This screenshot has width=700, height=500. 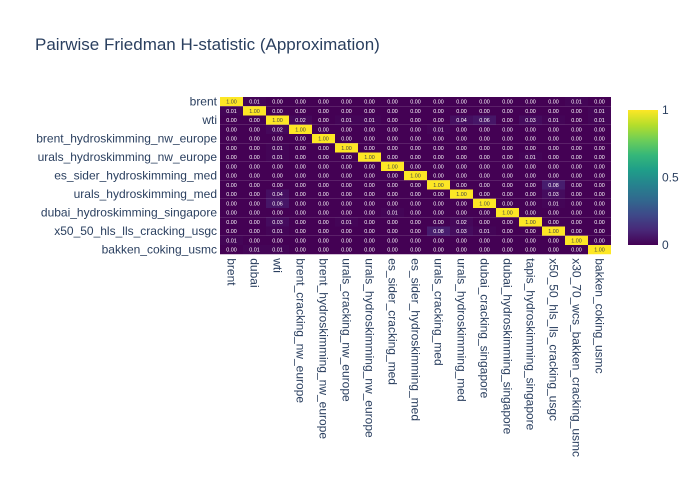 What do you see at coordinates (485, 328) in the screenshot?
I see `x-tick-label: dubai_cracking_singapore` at bounding box center [485, 328].